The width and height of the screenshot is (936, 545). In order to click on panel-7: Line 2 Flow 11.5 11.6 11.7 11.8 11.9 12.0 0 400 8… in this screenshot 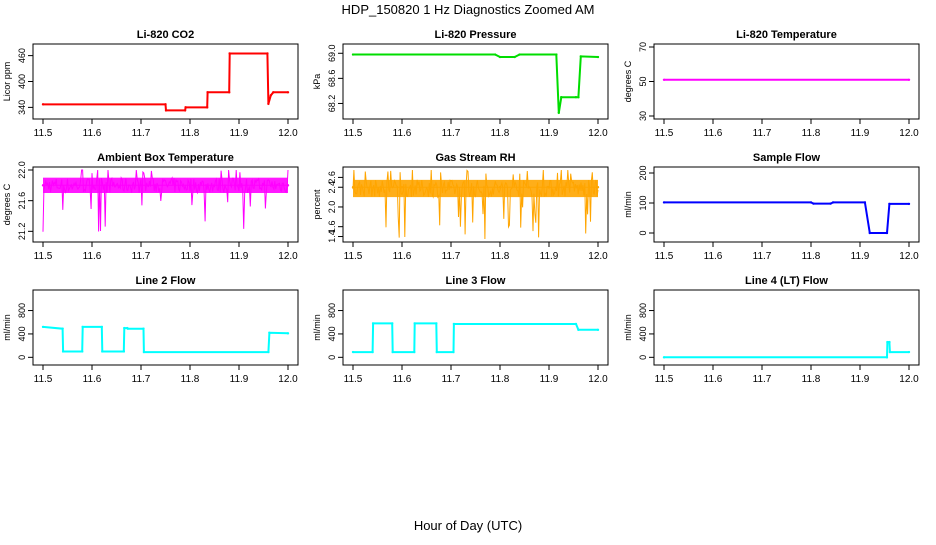, I will do `click(150, 330)`.